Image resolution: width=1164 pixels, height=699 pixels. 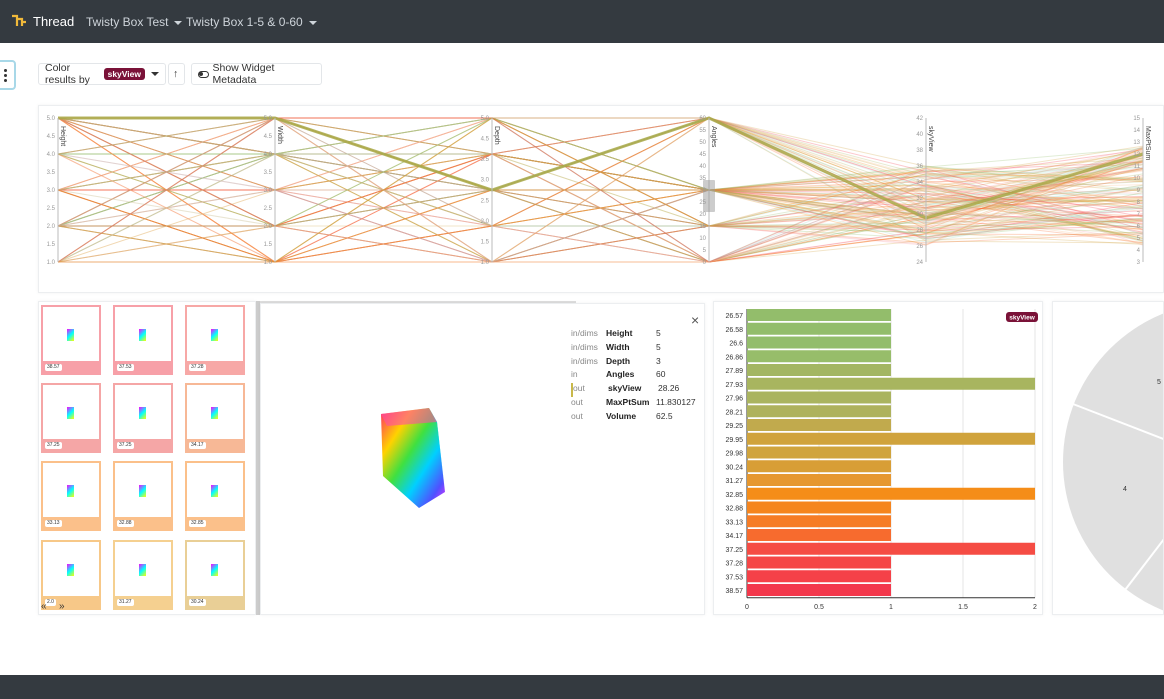 I want to click on bar-chart-category-label: 37.28, so click(x=734, y=564).